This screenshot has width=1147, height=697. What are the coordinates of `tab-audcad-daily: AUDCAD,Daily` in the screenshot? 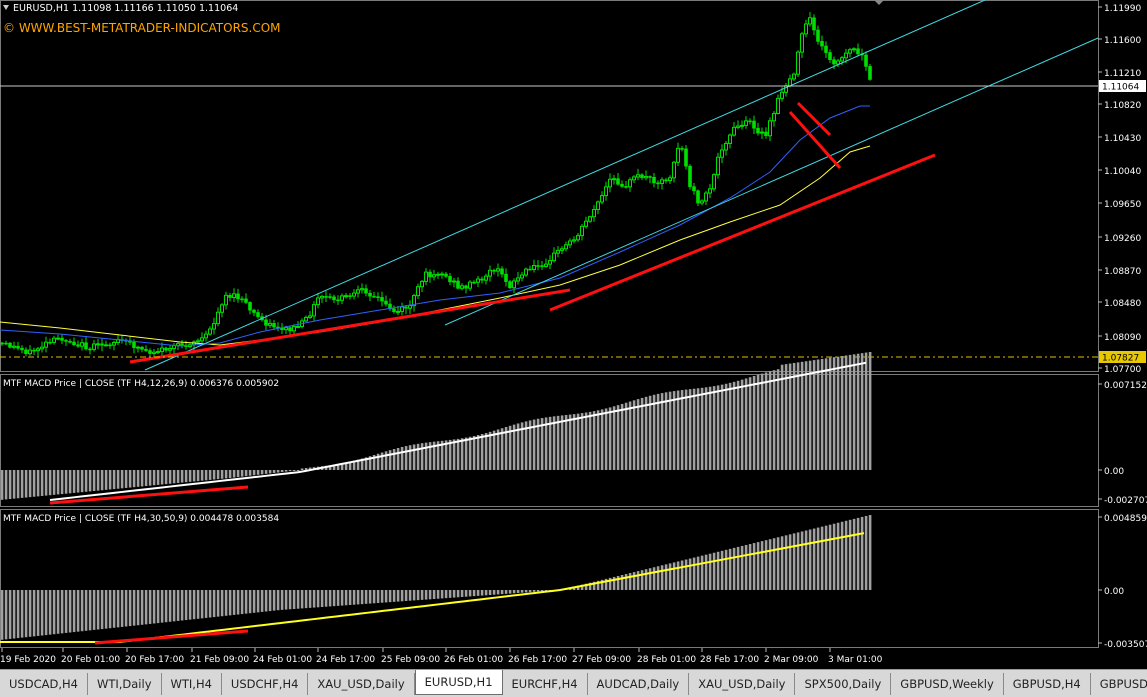 It's located at (639, 684).